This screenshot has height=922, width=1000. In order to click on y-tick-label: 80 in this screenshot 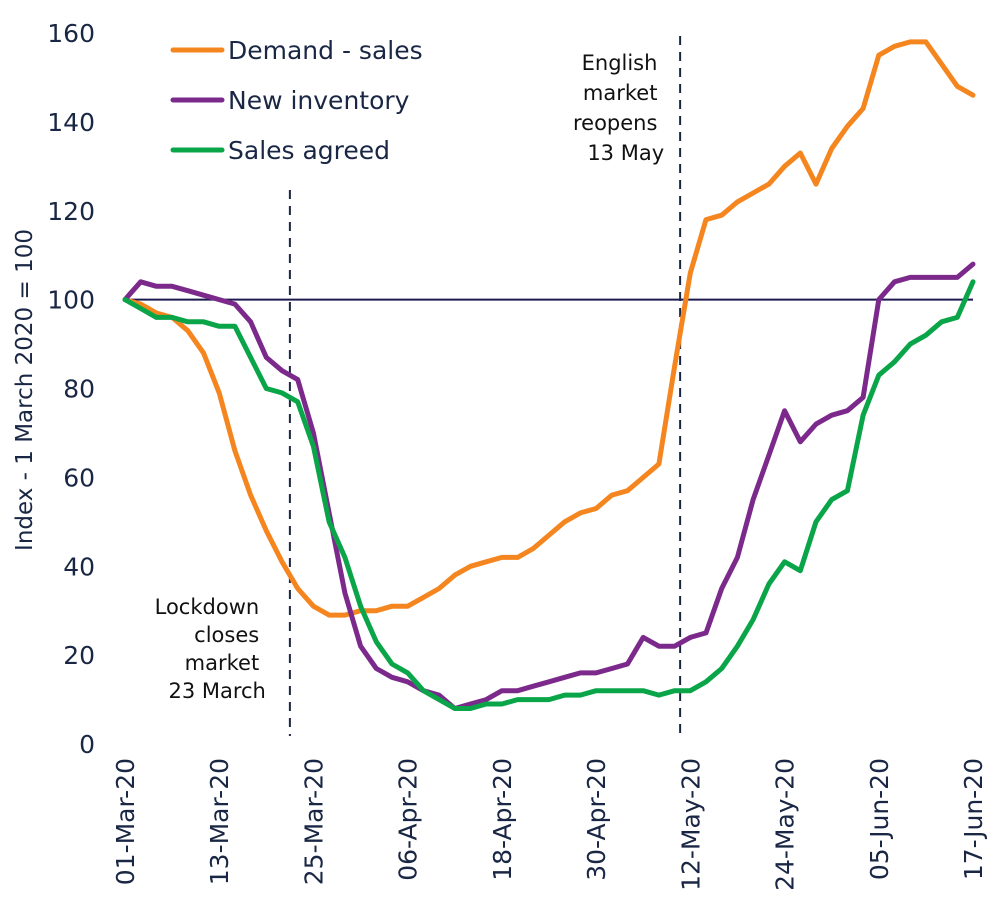, I will do `click(79, 389)`.